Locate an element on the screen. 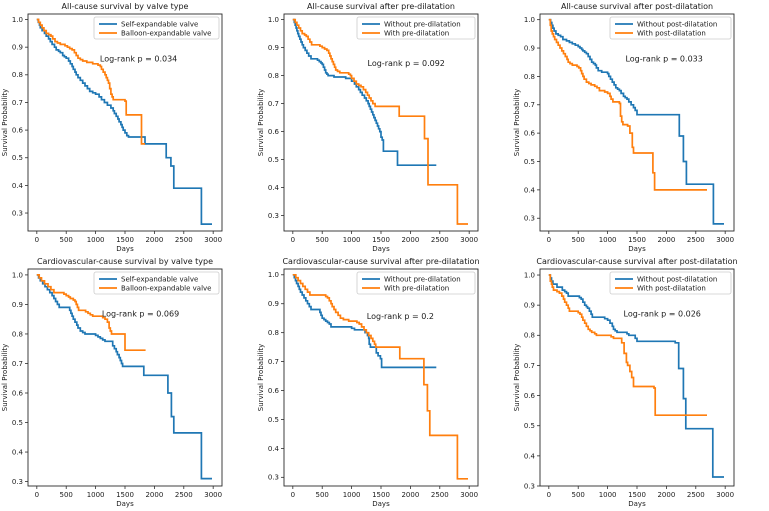 Image resolution: width=769 pixels, height=511 pixels. chart-title: All-cause survival after post-dilatation is located at coordinates (637, 6).